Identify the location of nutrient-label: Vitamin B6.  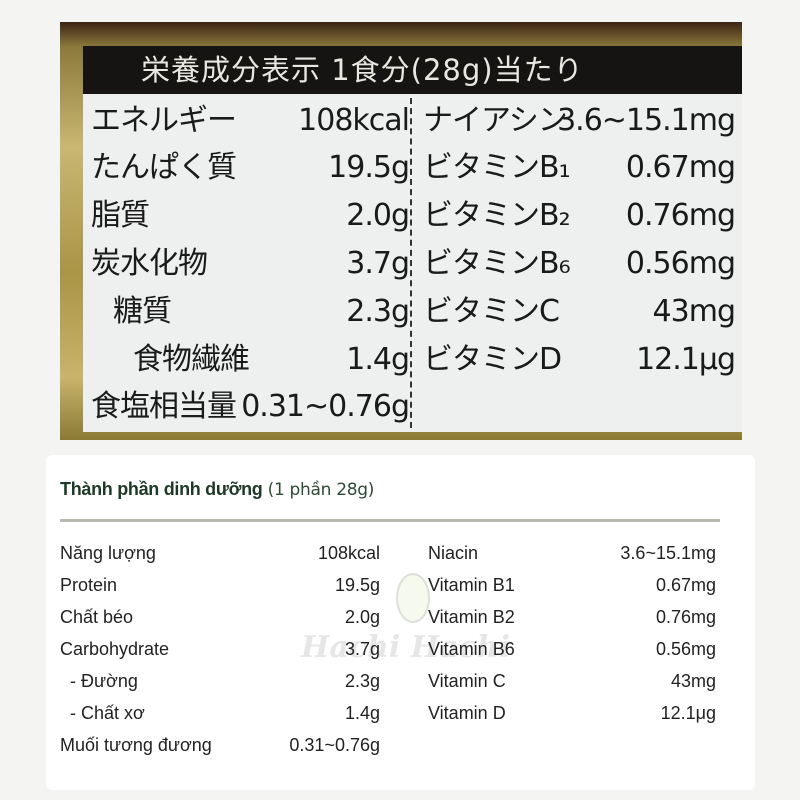
(471, 649).